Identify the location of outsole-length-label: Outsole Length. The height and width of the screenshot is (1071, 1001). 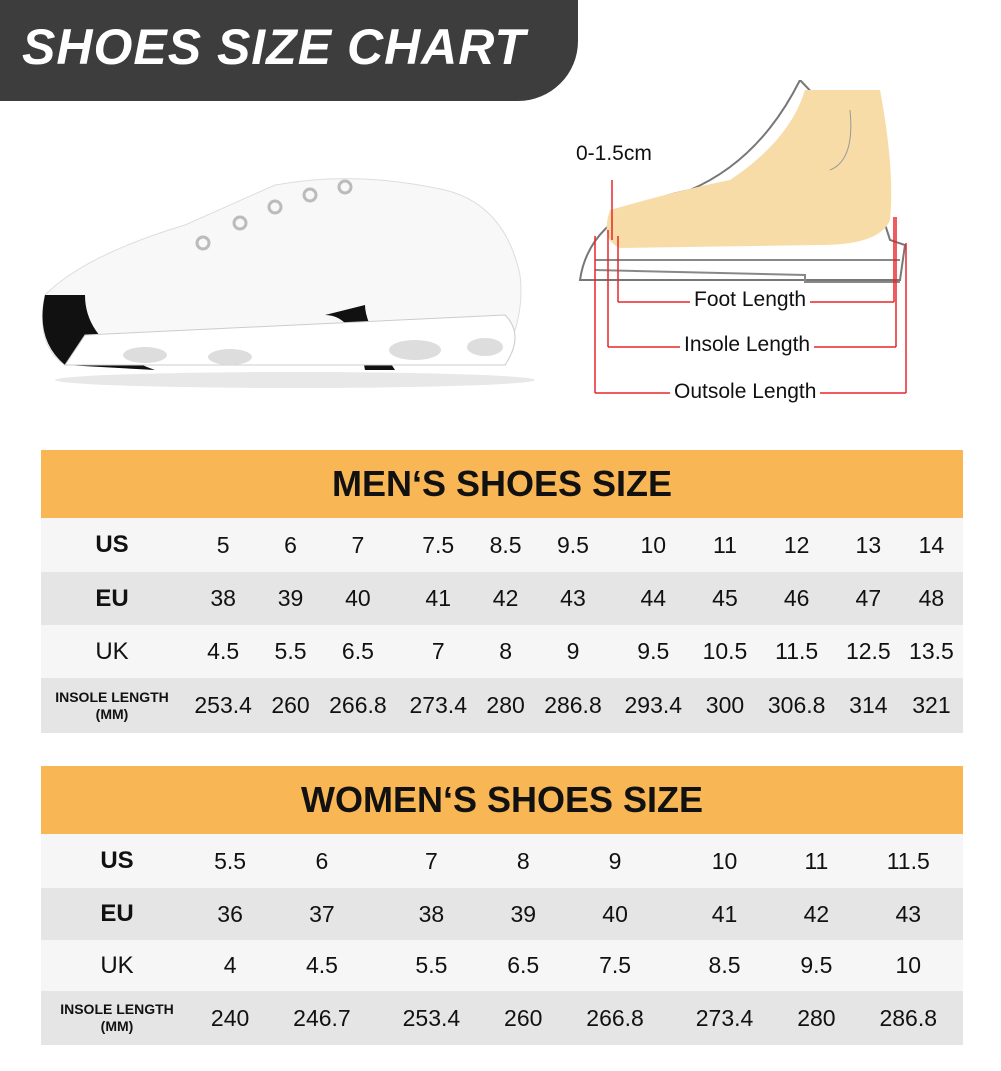
(745, 392).